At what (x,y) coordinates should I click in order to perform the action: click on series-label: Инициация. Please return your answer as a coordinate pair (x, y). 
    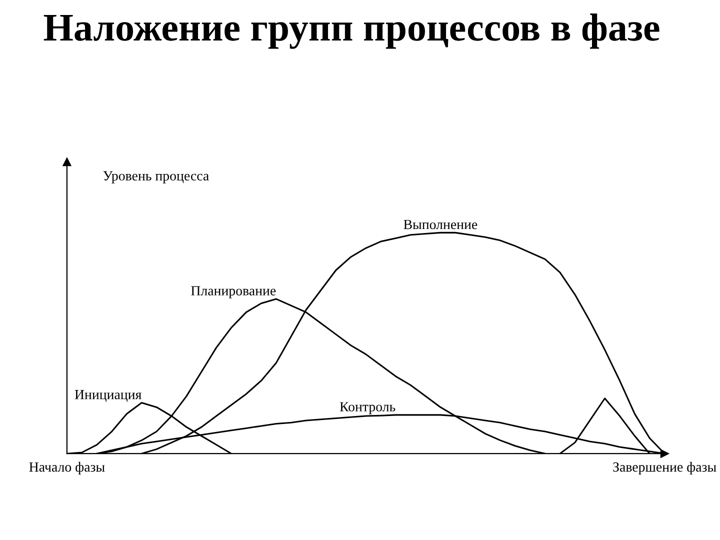
    Looking at the image, I should click on (108, 396).